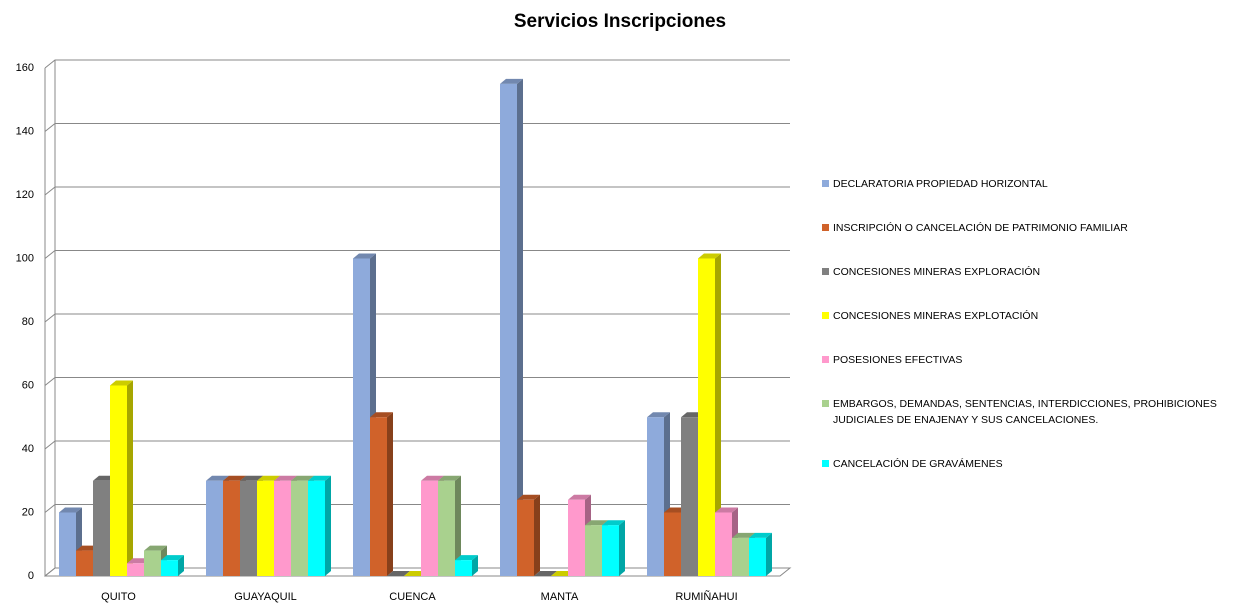 Image resolution: width=1236 pixels, height=604 pixels. I want to click on y-tick-label: 80, so click(28, 322).